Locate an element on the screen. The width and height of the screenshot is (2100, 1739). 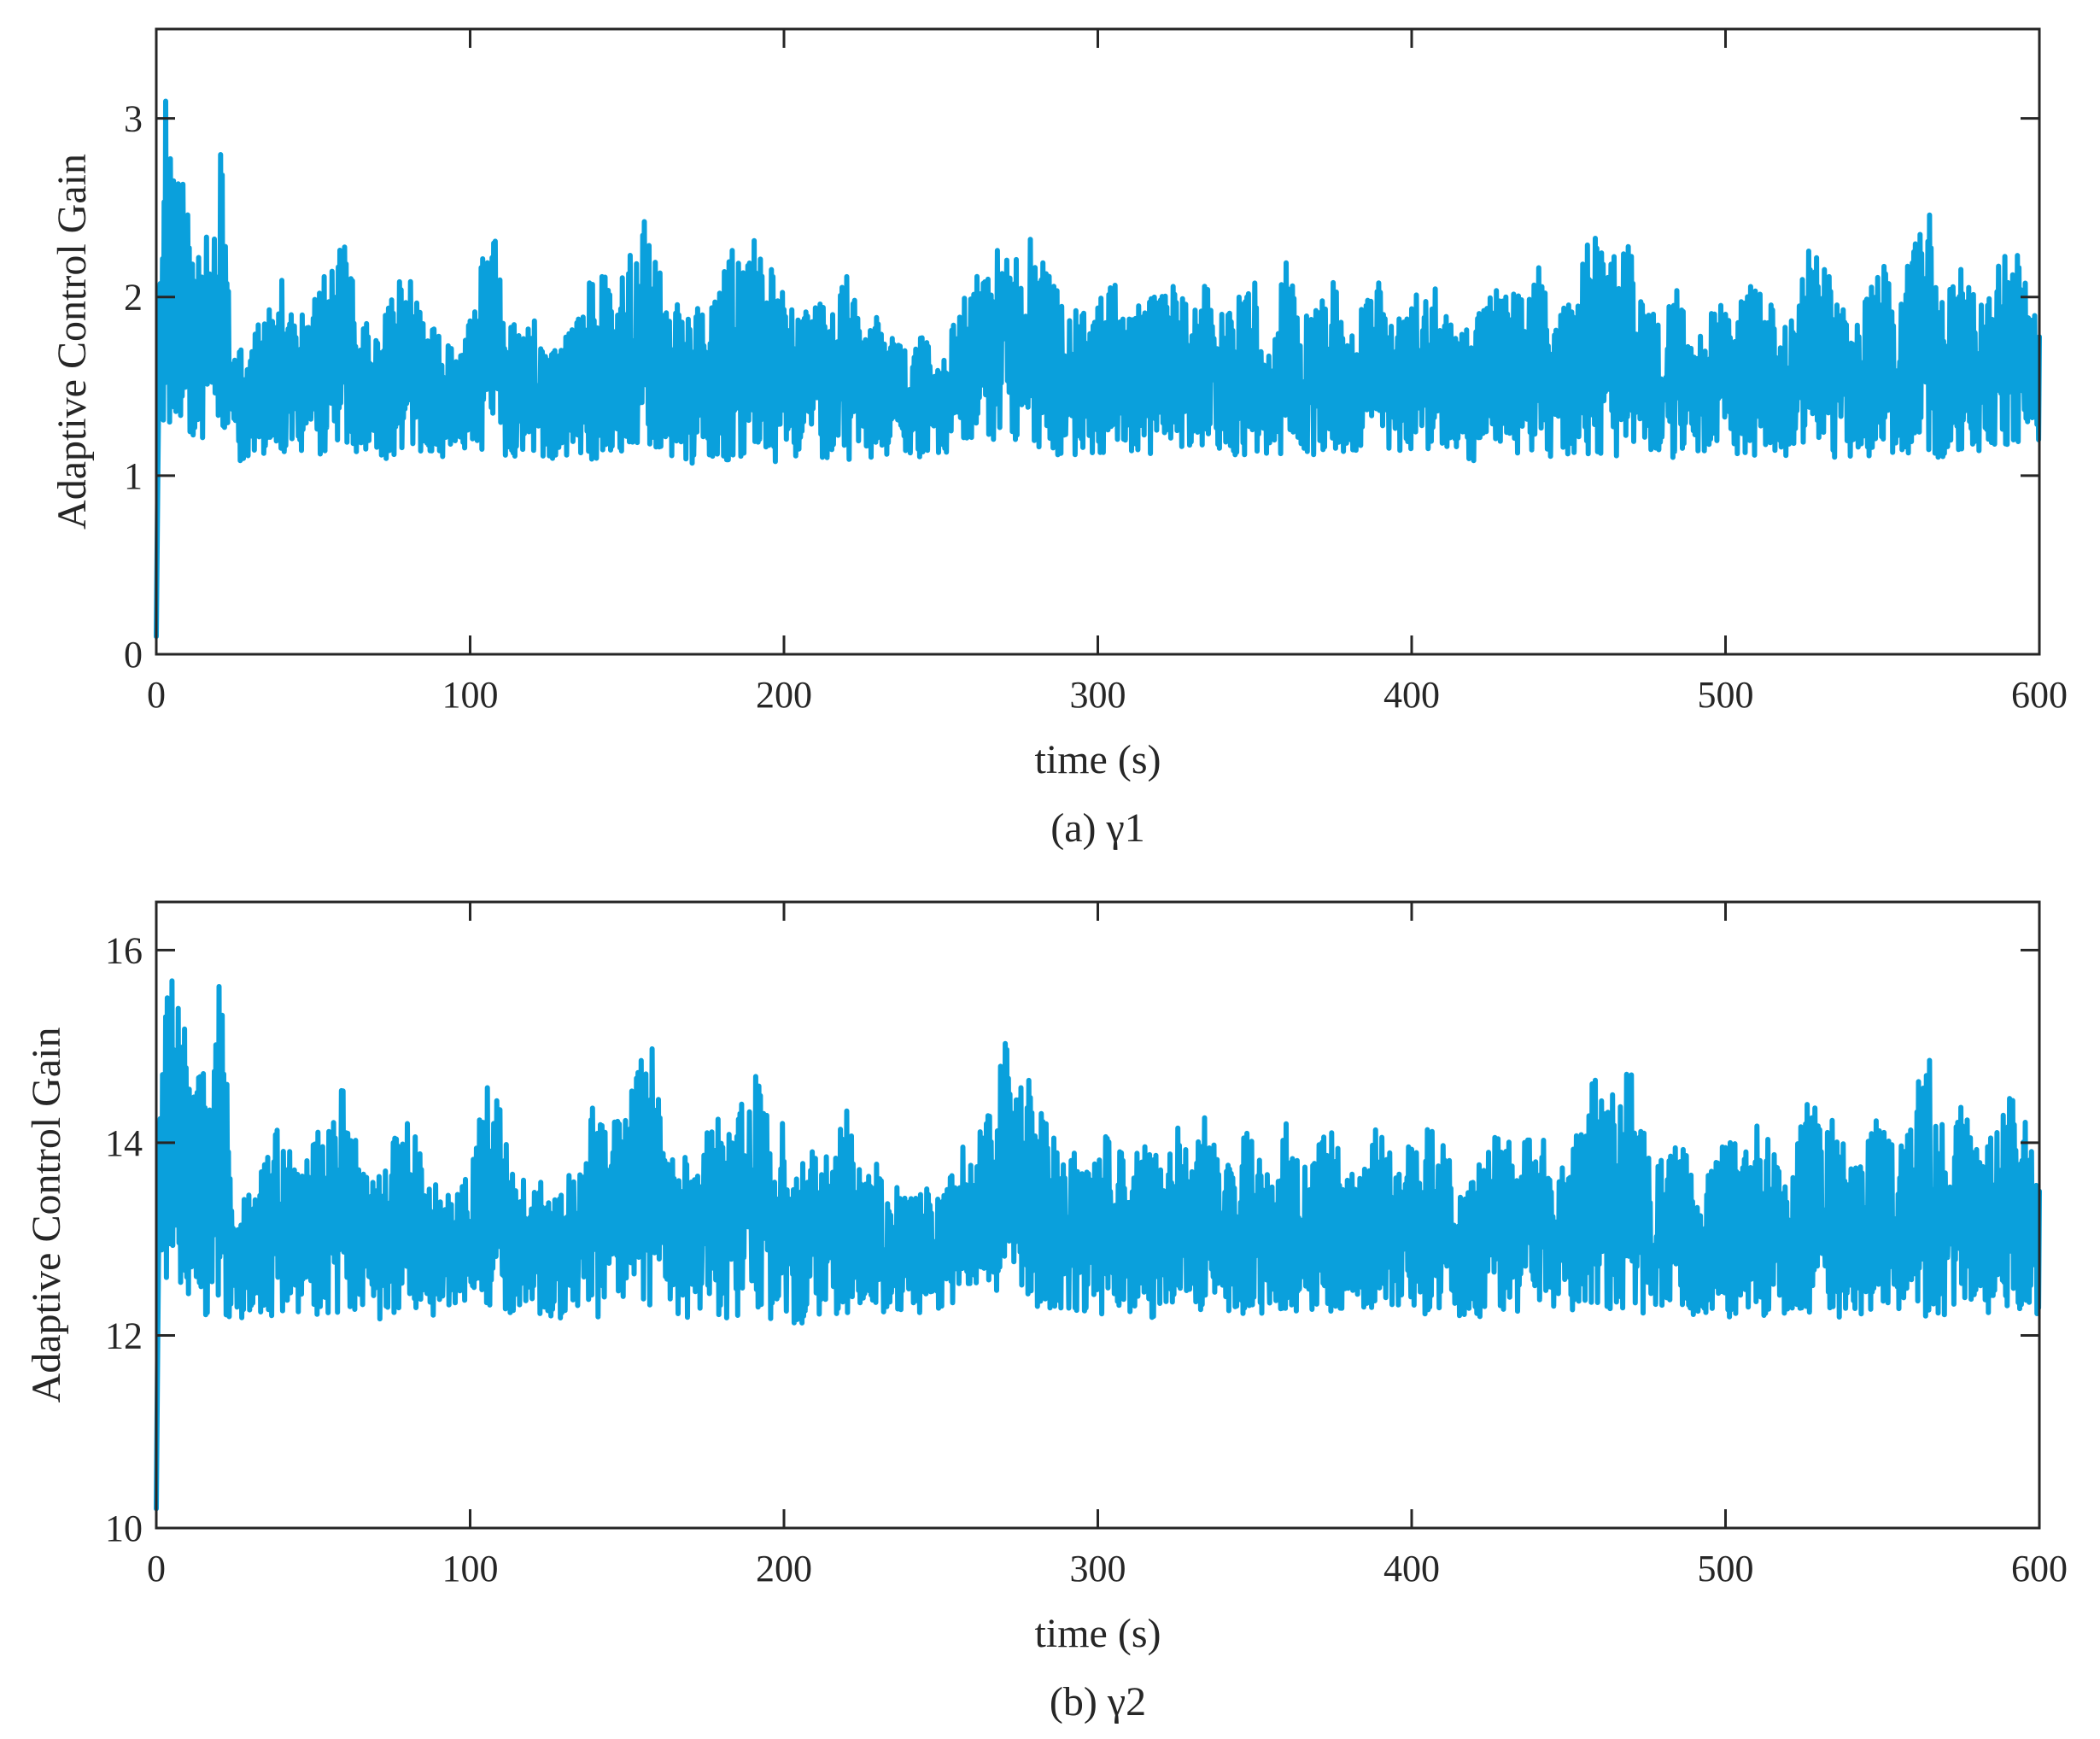
y-tick-label: 2 is located at coordinates (133, 298).